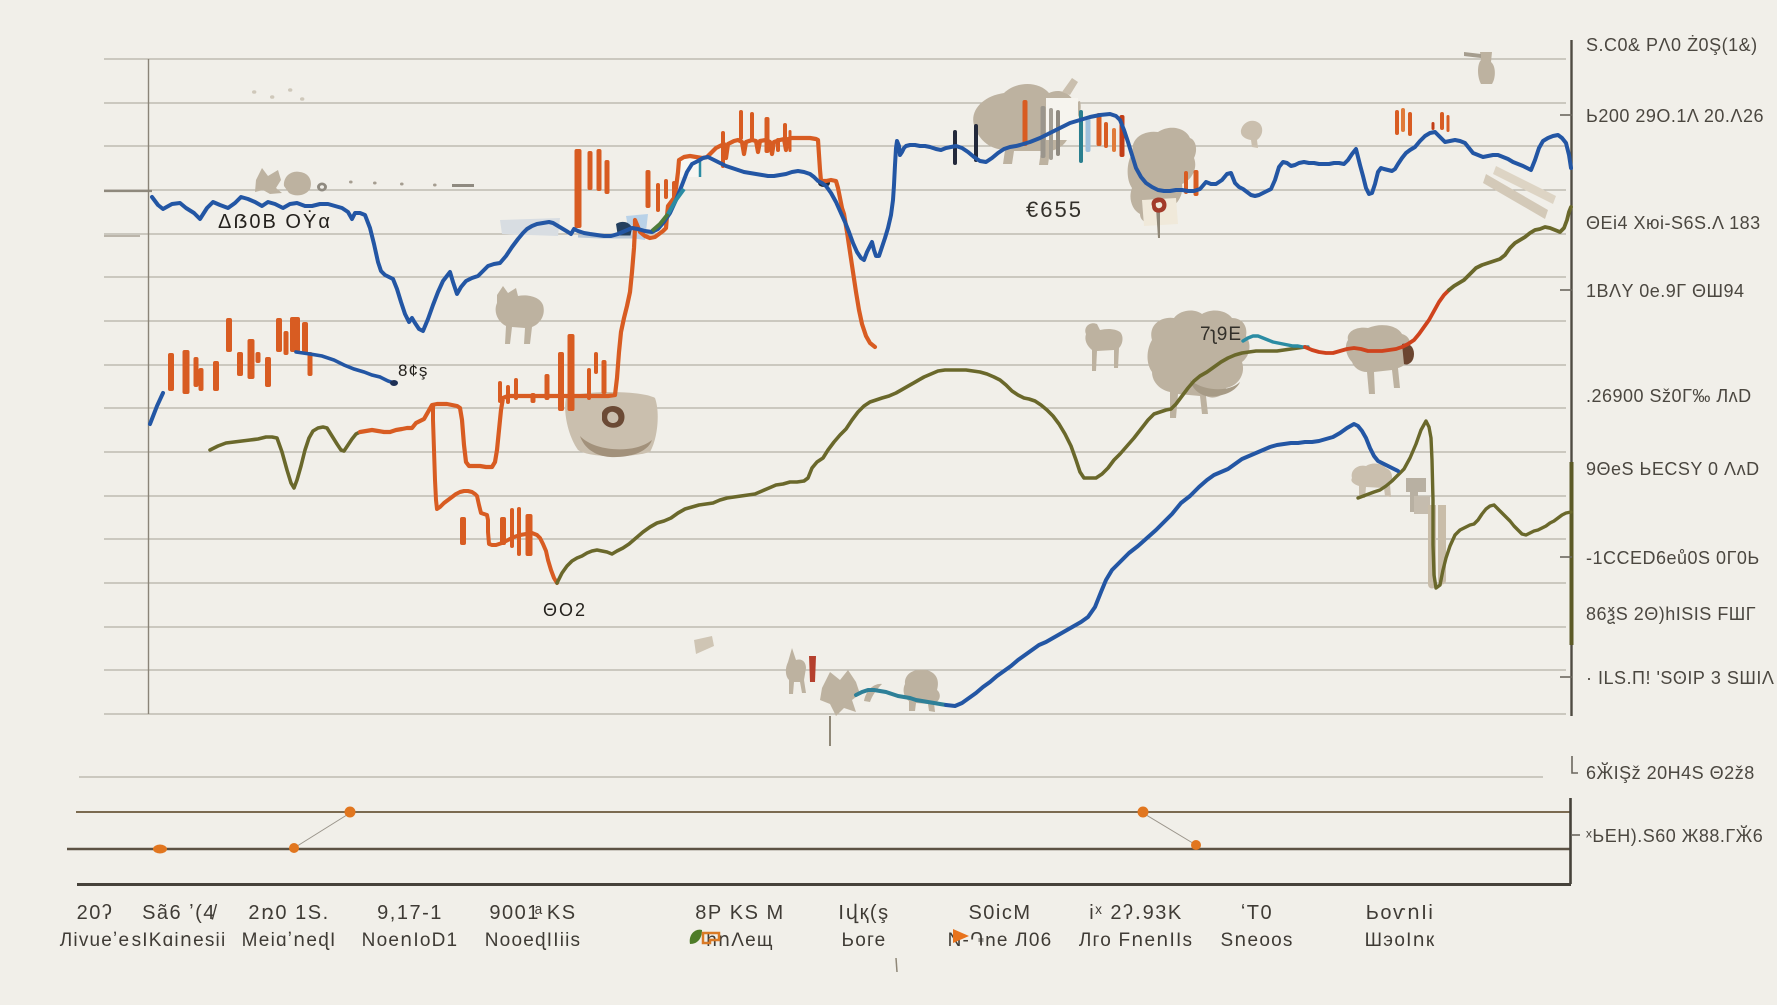  What do you see at coordinates (533, 940) in the screenshot?
I see `svg-text: NооеɖIIiis` at bounding box center [533, 940].